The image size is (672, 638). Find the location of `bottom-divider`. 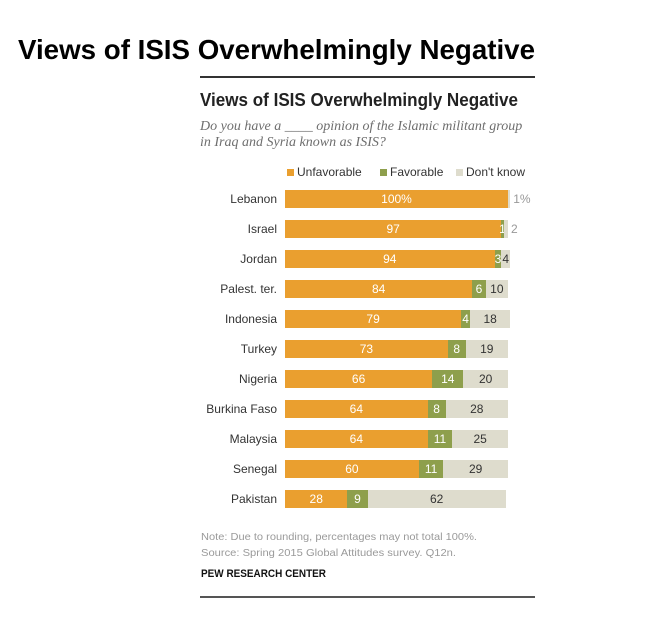

bottom-divider is located at coordinates (367, 597).